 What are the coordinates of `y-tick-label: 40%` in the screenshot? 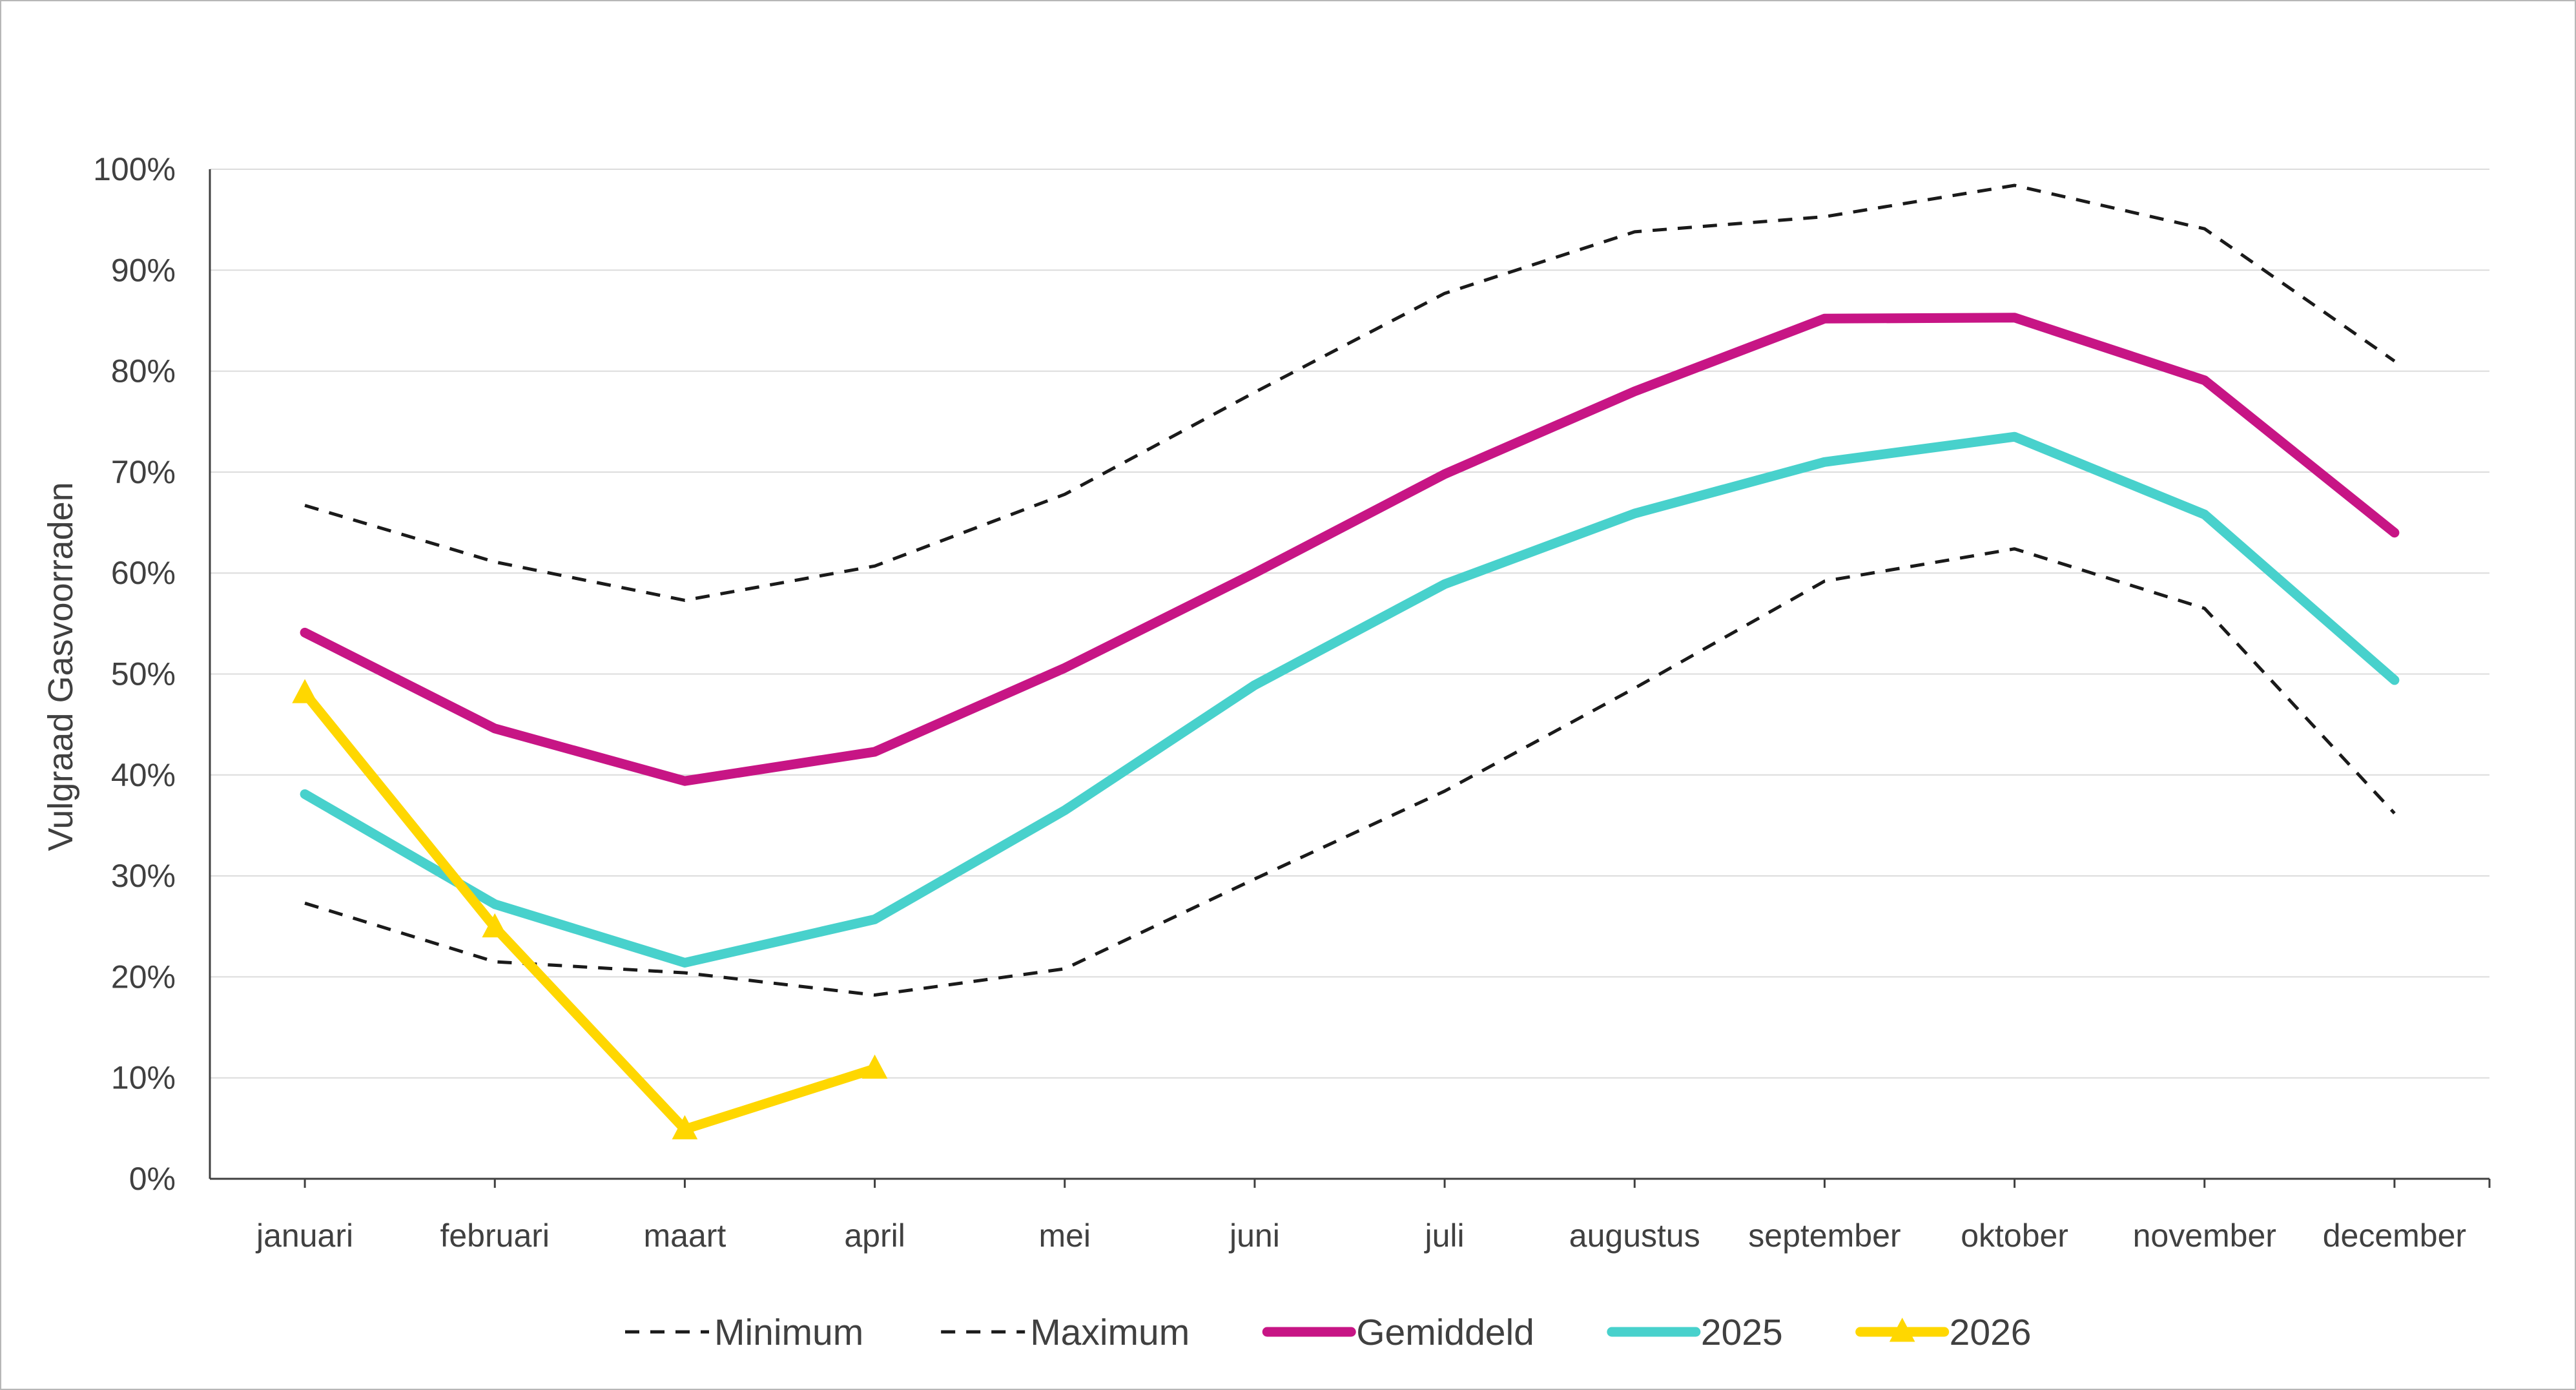 It's located at (143, 775).